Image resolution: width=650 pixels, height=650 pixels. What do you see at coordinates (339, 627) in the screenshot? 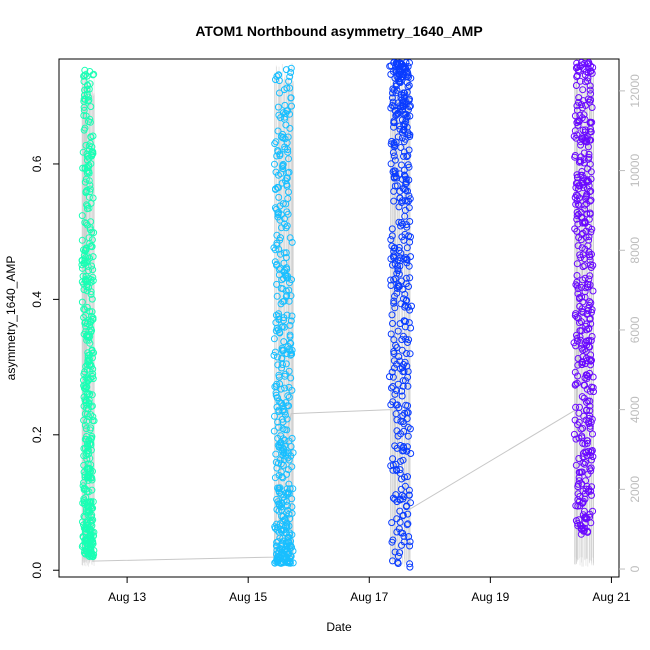
I see `x-axis-label: Date` at bounding box center [339, 627].